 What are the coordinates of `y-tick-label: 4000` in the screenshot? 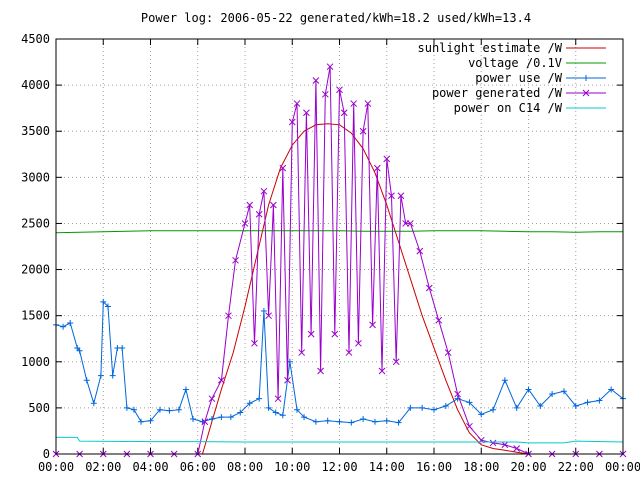 It's located at (35, 85).